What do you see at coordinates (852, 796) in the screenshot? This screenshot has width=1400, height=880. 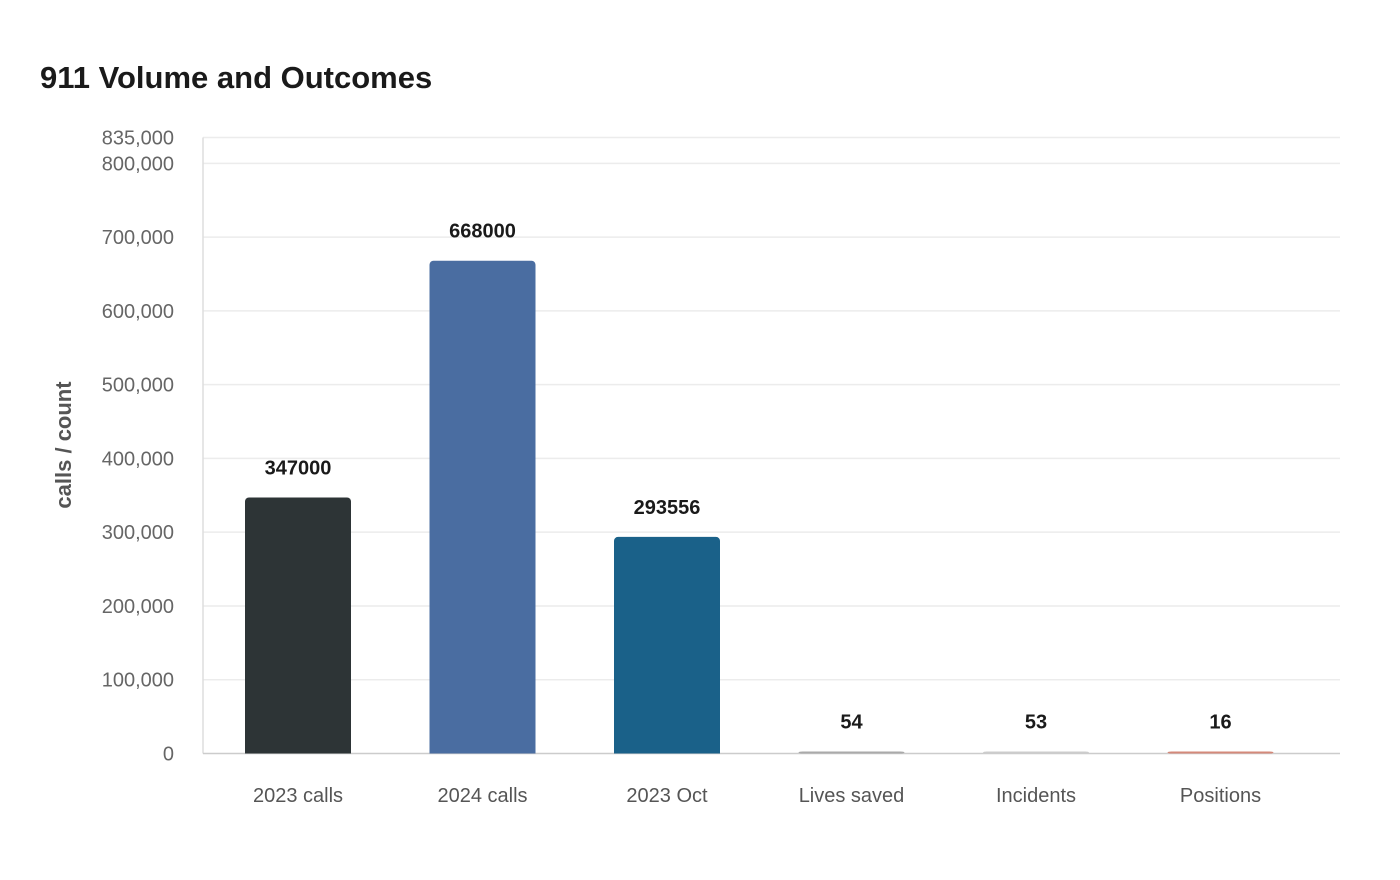 I see `category-label: Lives saved` at bounding box center [852, 796].